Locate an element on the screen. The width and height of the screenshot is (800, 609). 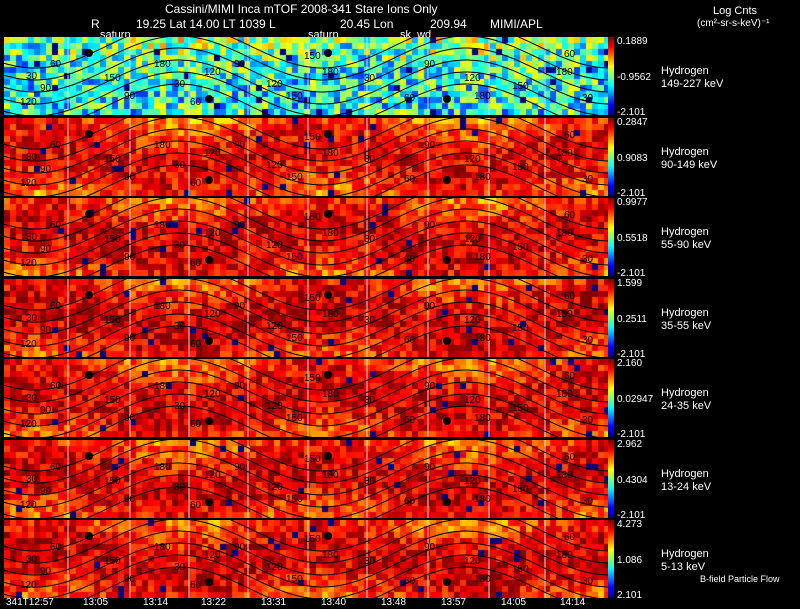
channel-label: Hydrogen 24-35 keV is located at coordinates (686, 400).